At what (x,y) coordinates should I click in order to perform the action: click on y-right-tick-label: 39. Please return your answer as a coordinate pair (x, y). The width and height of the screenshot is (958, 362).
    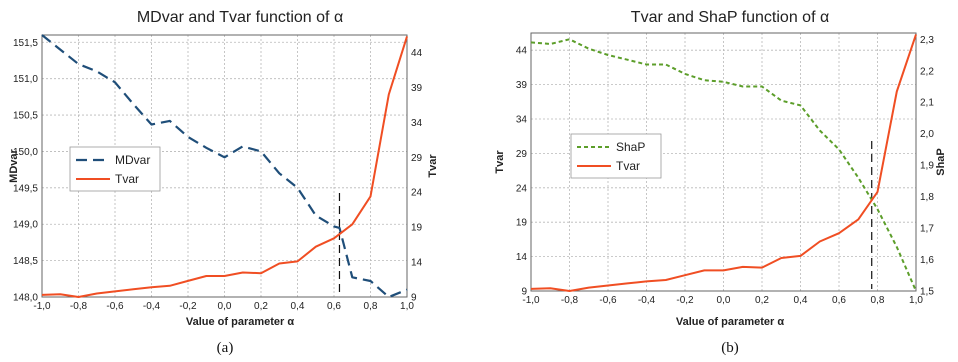
    Looking at the image, I should click on (417, 88).